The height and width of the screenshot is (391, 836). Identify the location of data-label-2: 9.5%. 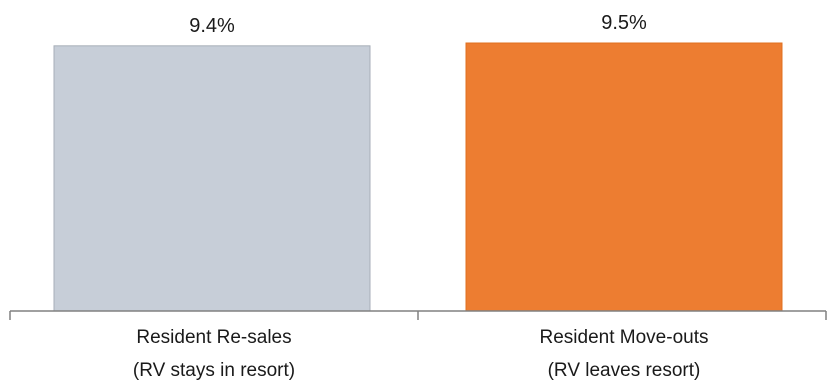
(624, 23).